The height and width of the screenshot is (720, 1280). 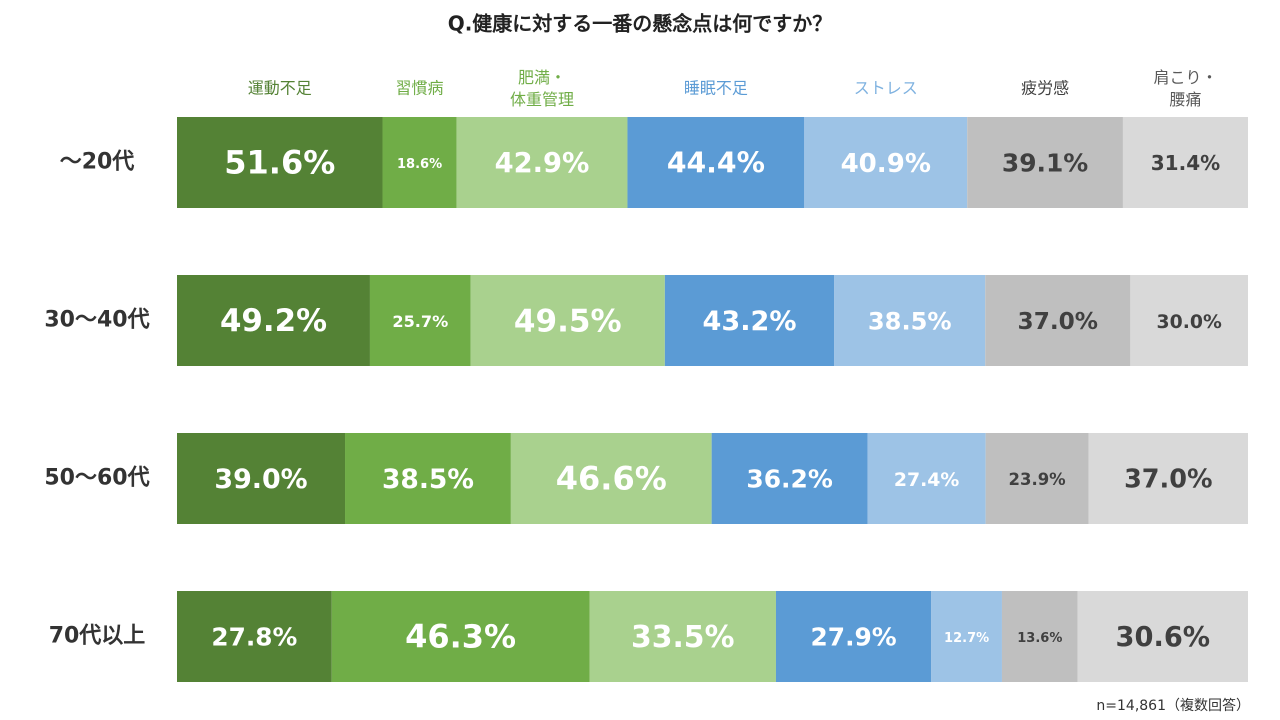 I want to click on value-label: 27.9%, so click(x=854, y=637).